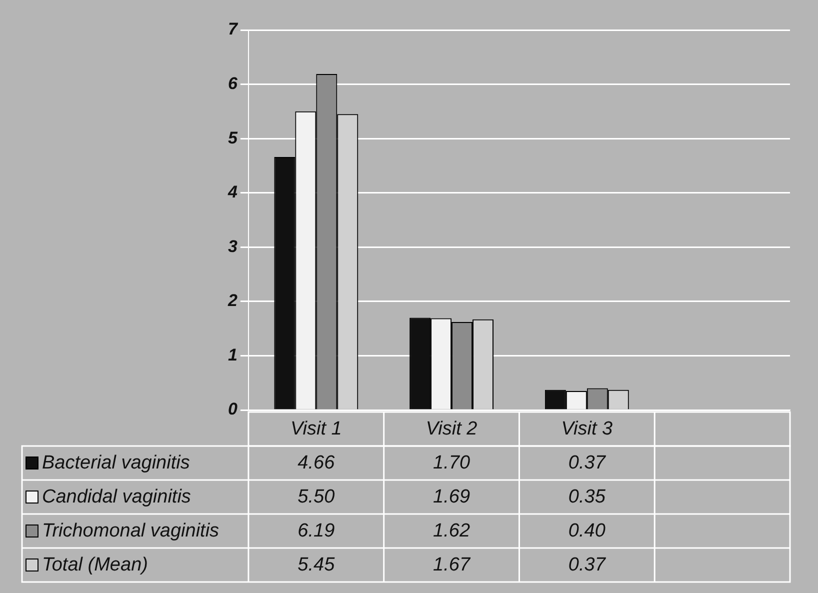 The height and width of the screenshot is (593, 818). I want to click on y-tick-label: 1, so click(233, 354).